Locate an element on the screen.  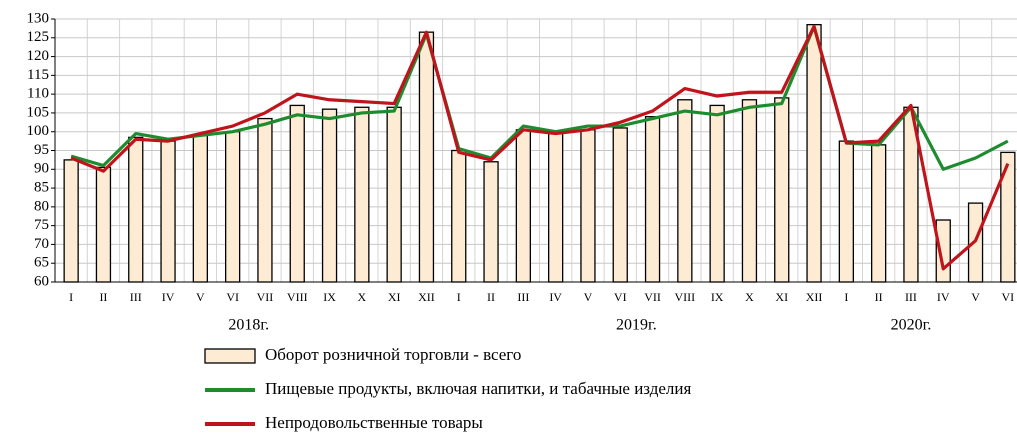
year-label: 2018г. is located at coordinates (248, 325).